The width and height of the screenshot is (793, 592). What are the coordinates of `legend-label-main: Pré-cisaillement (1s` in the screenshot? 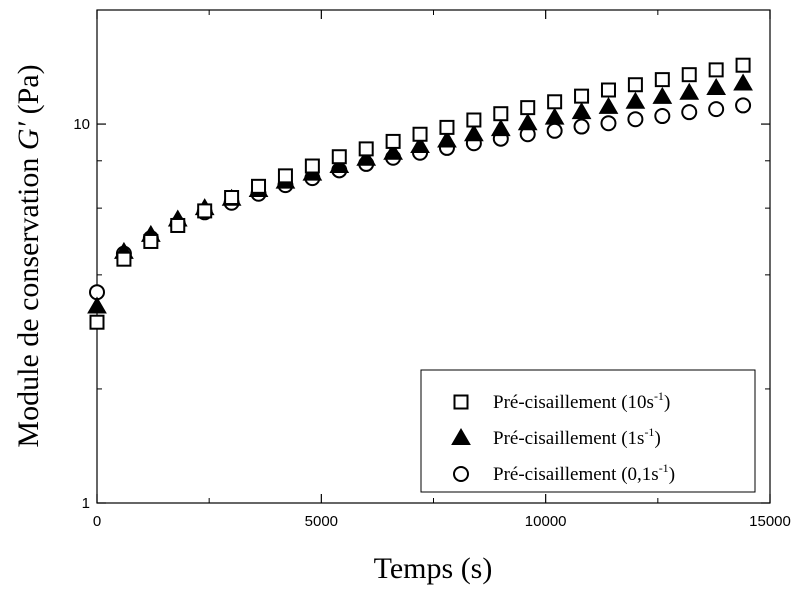 It's located at (568, 438).